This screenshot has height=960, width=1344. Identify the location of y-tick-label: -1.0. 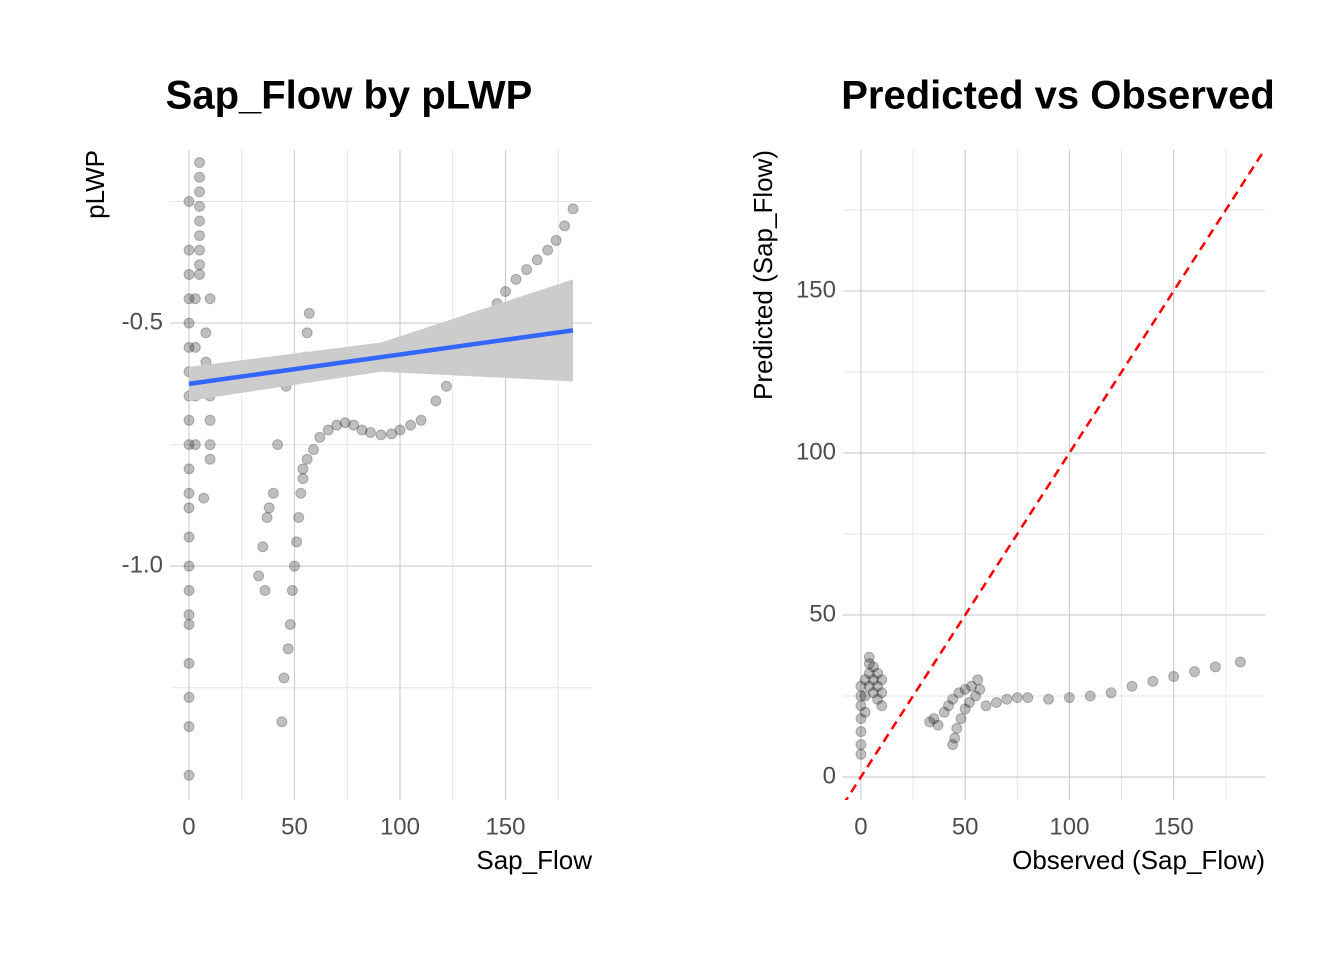
(142, 564).